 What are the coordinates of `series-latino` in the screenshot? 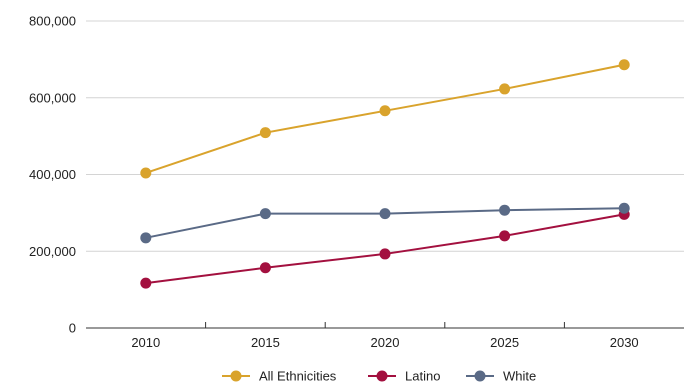 It's located at (385, 248).